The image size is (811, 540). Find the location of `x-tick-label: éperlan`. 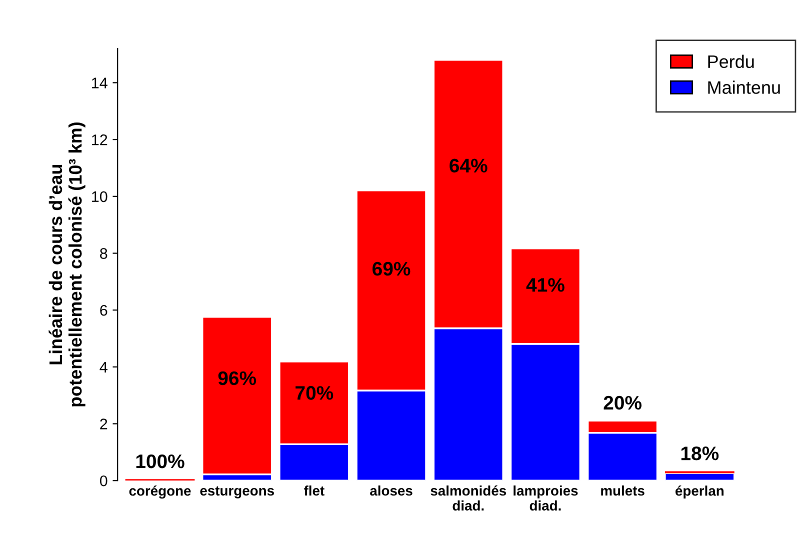

x-tick-label: éperlan is located at coordinates (700, 492).